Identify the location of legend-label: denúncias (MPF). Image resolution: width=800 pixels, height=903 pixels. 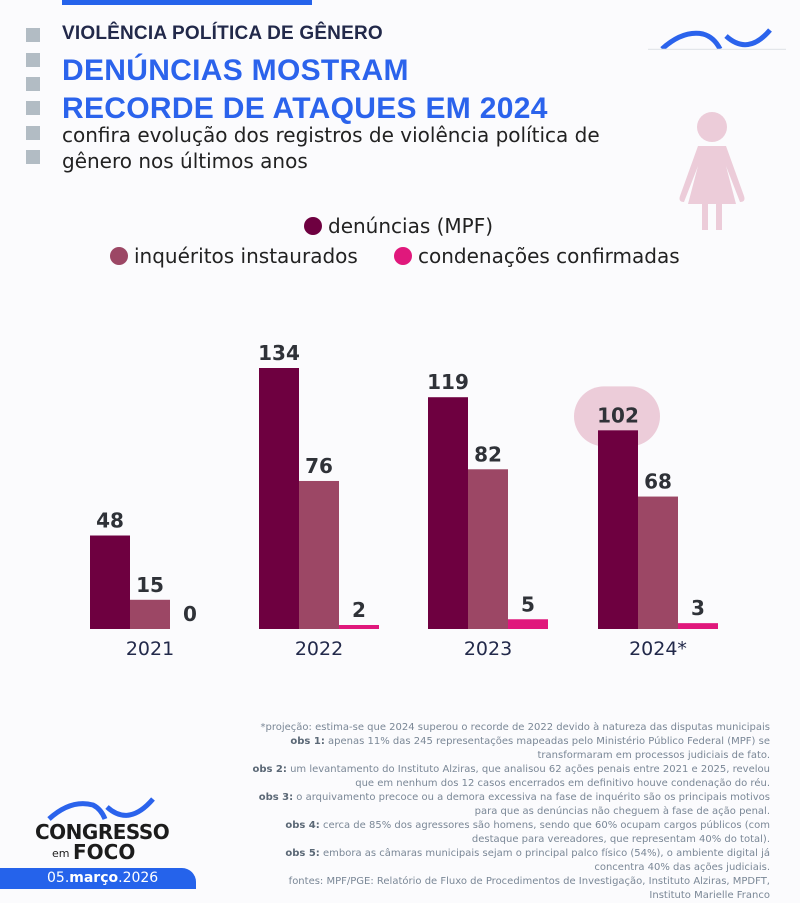
(411, 226).